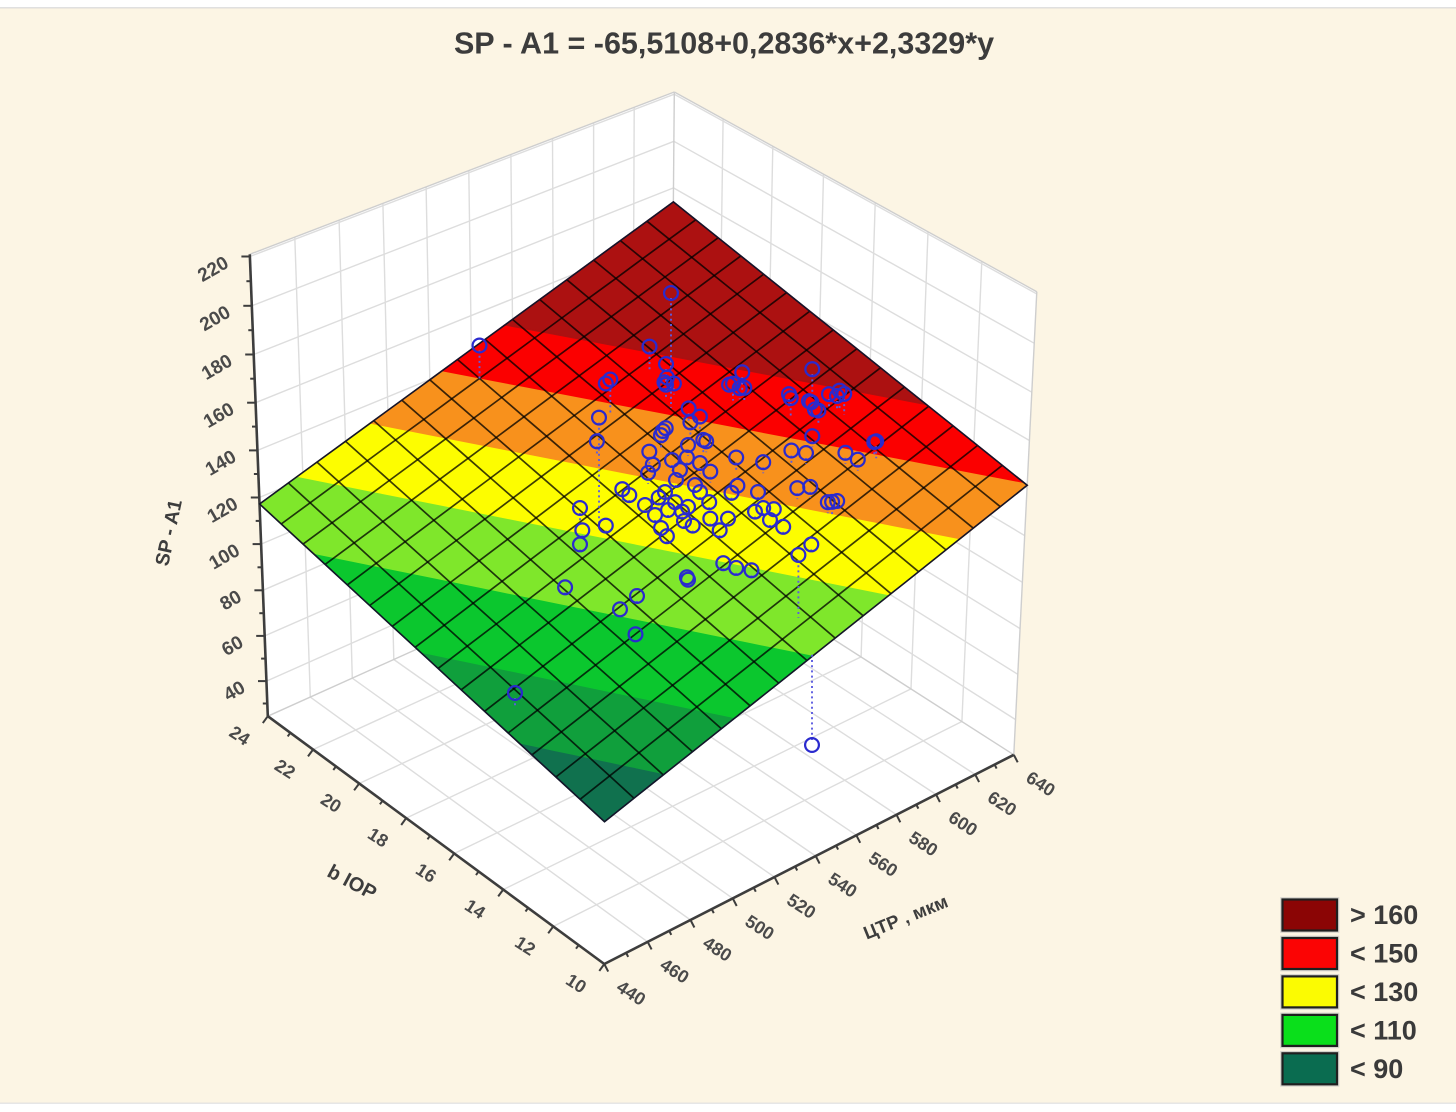 This screenshot has width=1456, height=1112. What do you see at coordinates (1384, 915) in the screenshot?
I see `svg-text: > 160` at bounding box center [1384, 915].